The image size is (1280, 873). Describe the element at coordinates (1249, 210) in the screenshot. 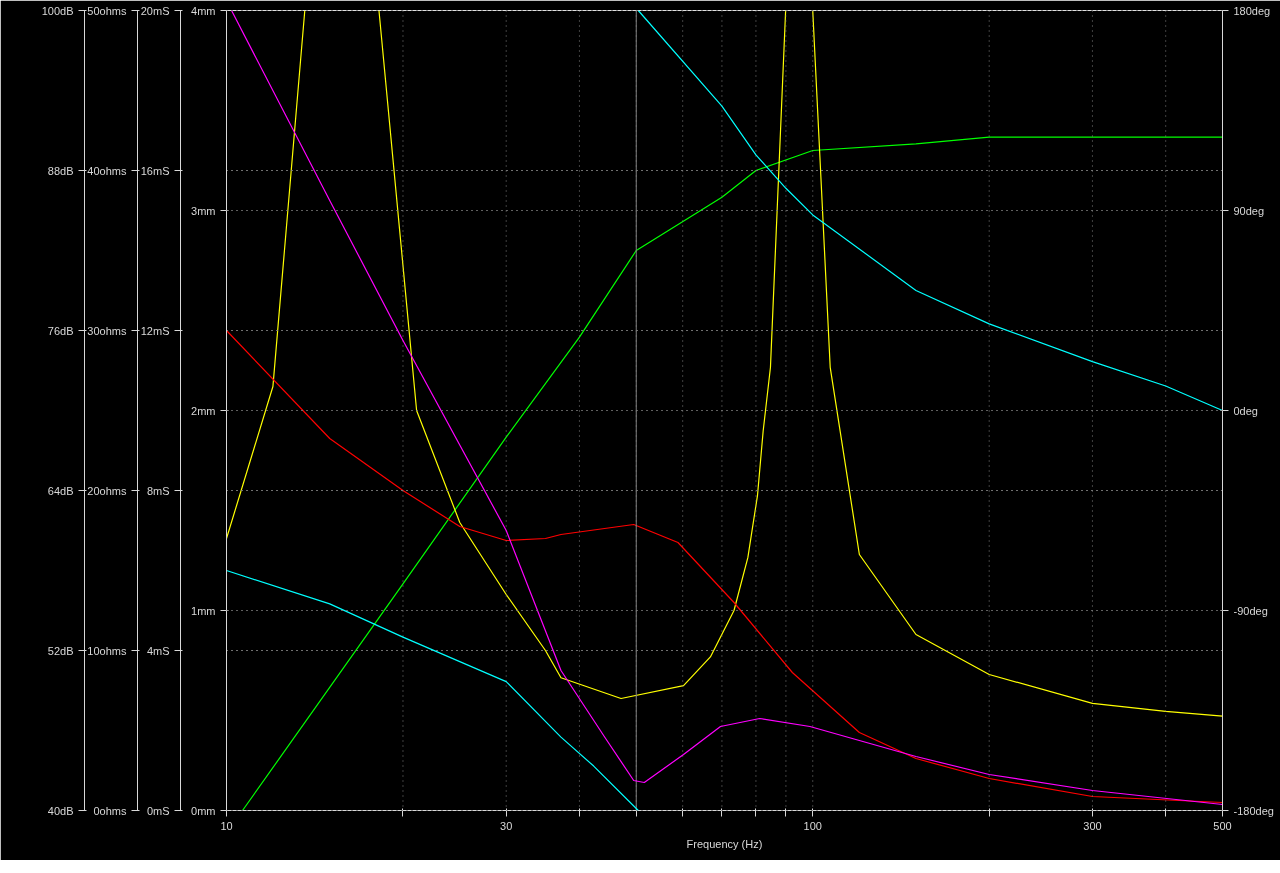

I see `y2-tick-label: 90deg` at that location.